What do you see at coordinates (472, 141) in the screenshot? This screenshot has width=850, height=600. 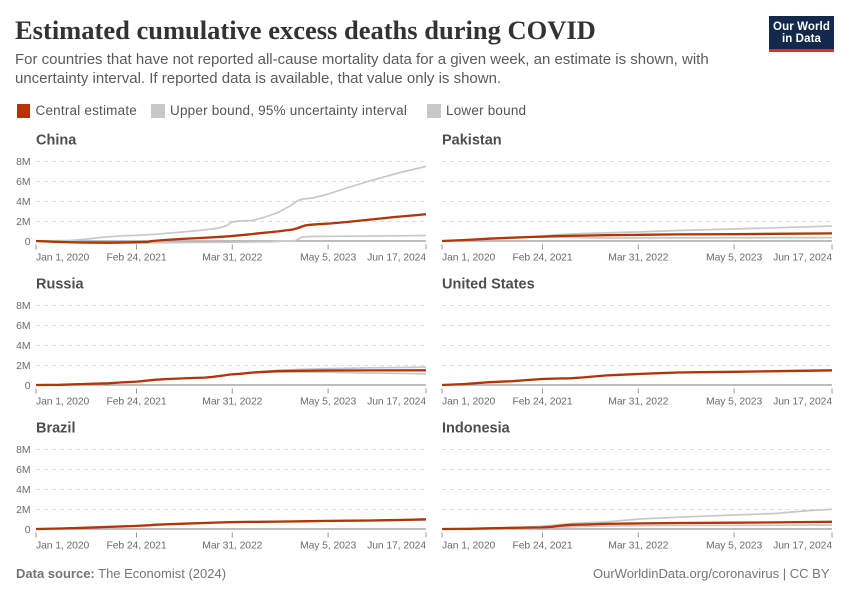 I see `svg-text: Pakistan` at bounding box center [472, 141].